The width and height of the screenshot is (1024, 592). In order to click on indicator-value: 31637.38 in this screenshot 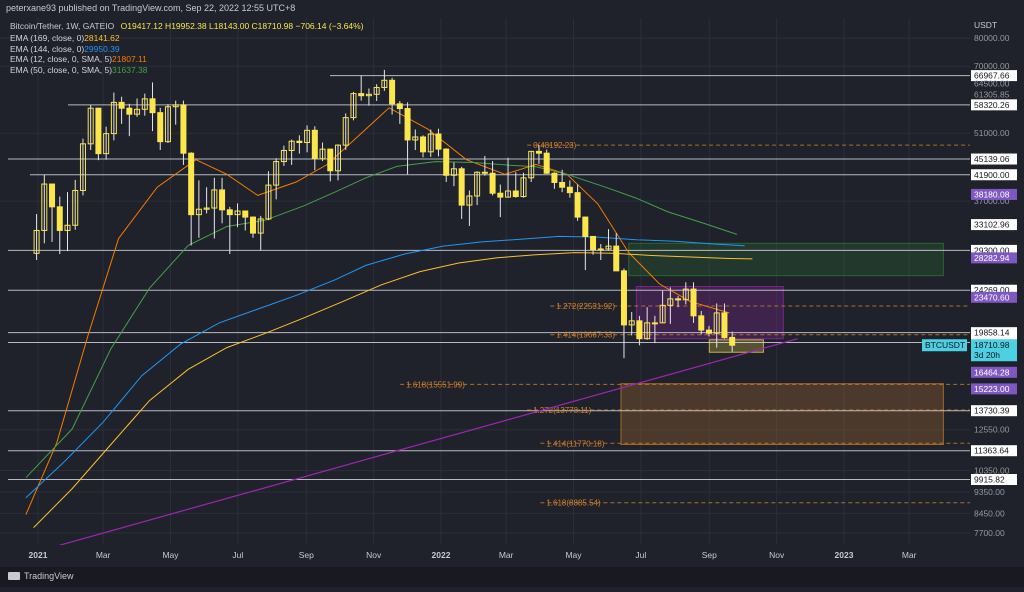, I will do `click(130, 69)`.